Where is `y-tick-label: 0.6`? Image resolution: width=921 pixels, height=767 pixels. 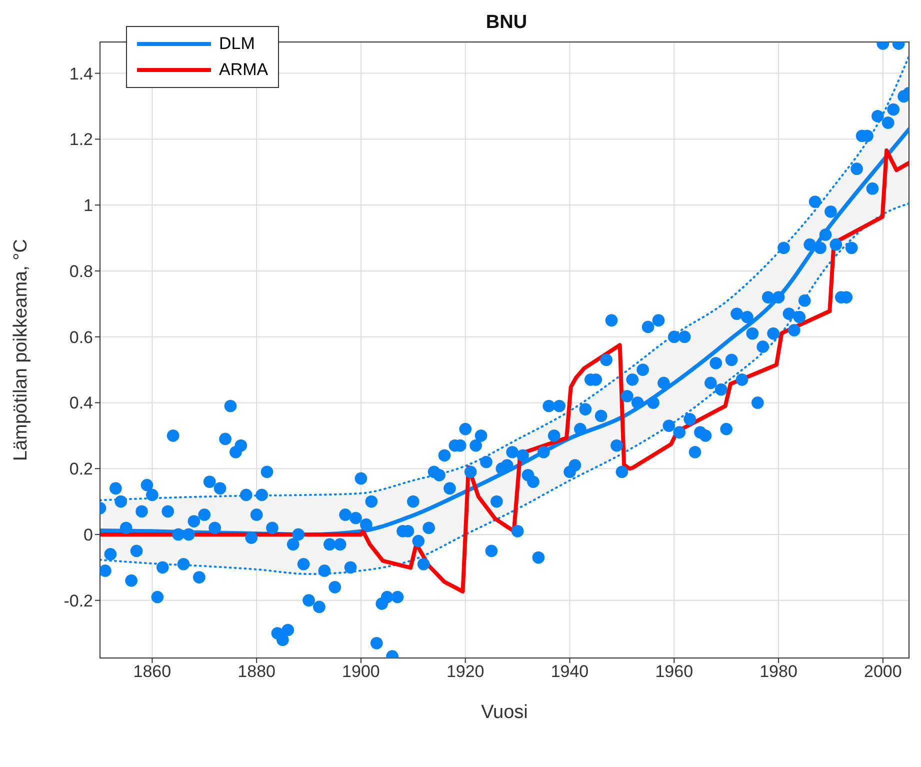 y-tick-label: 0.6 is located at coordinates (81, 337).